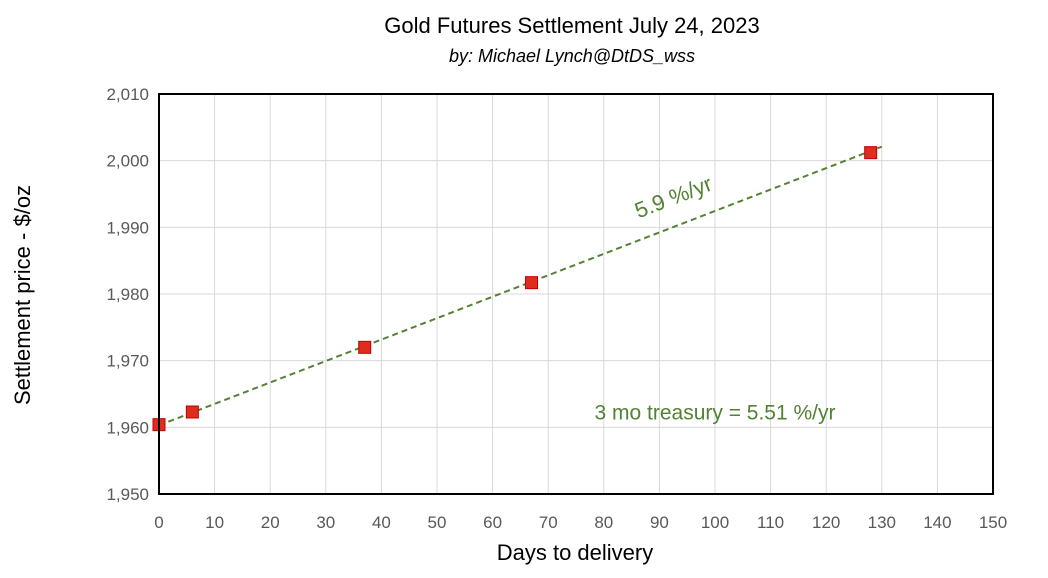 This screenshot has height=578, width=1048. I want to click on x-tick-label: 80, so click(603, 522).